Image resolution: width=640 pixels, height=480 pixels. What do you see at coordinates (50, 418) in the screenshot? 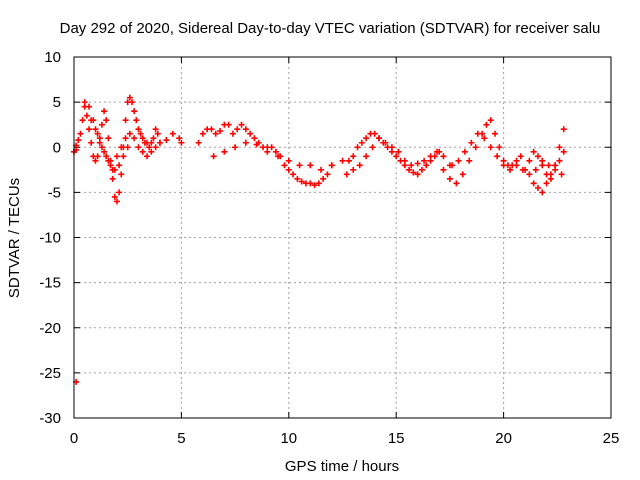
I see `y-tick-label: -30` at bounding box center [50, 418].